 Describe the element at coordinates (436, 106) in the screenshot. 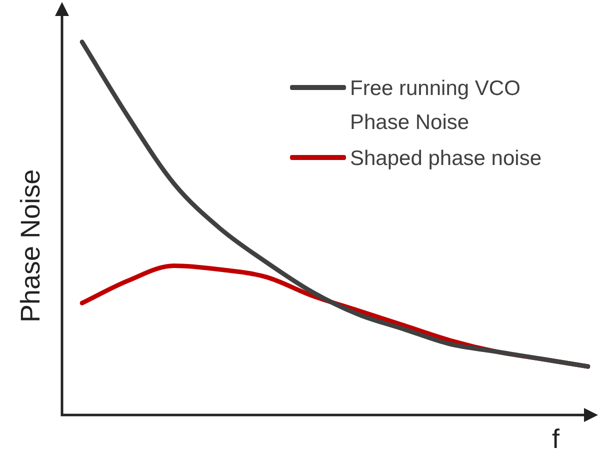

I see `legend-label: Free running VCO Phase Noise` at that location.